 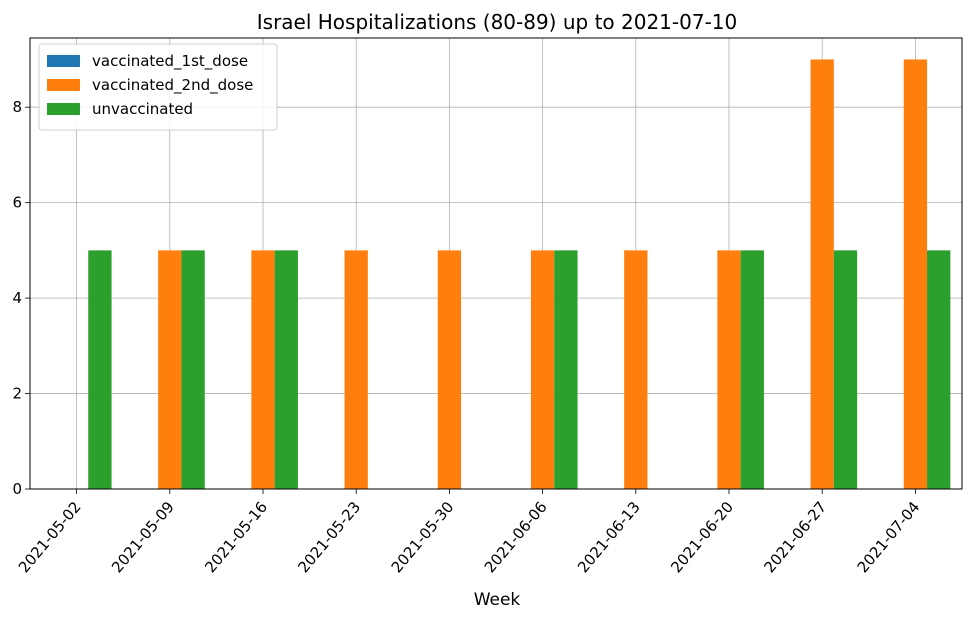 I want to click on x-tick-label: 2021-06-20, so click(x=702, y=537).